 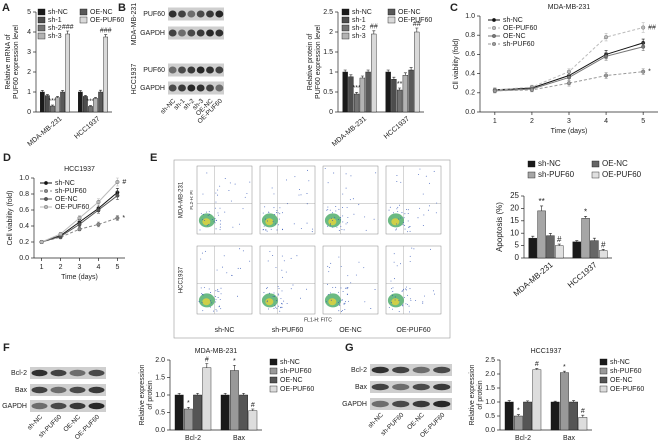 What do you see at coordinates (216, 351) in the screenshot?
I see `chart-title: MDA-MB-231` at bounding box center [216, 351].